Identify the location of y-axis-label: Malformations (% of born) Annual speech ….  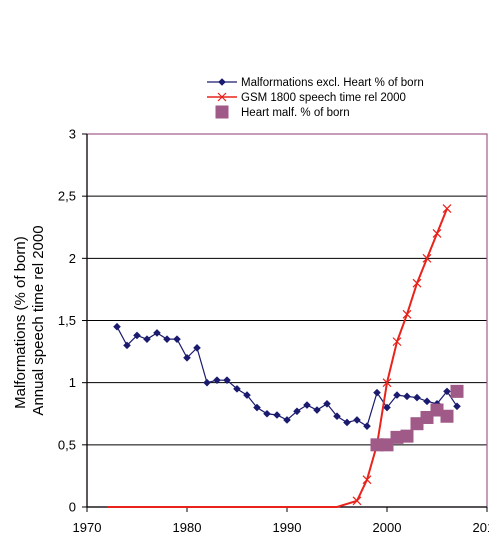
(29, 320).